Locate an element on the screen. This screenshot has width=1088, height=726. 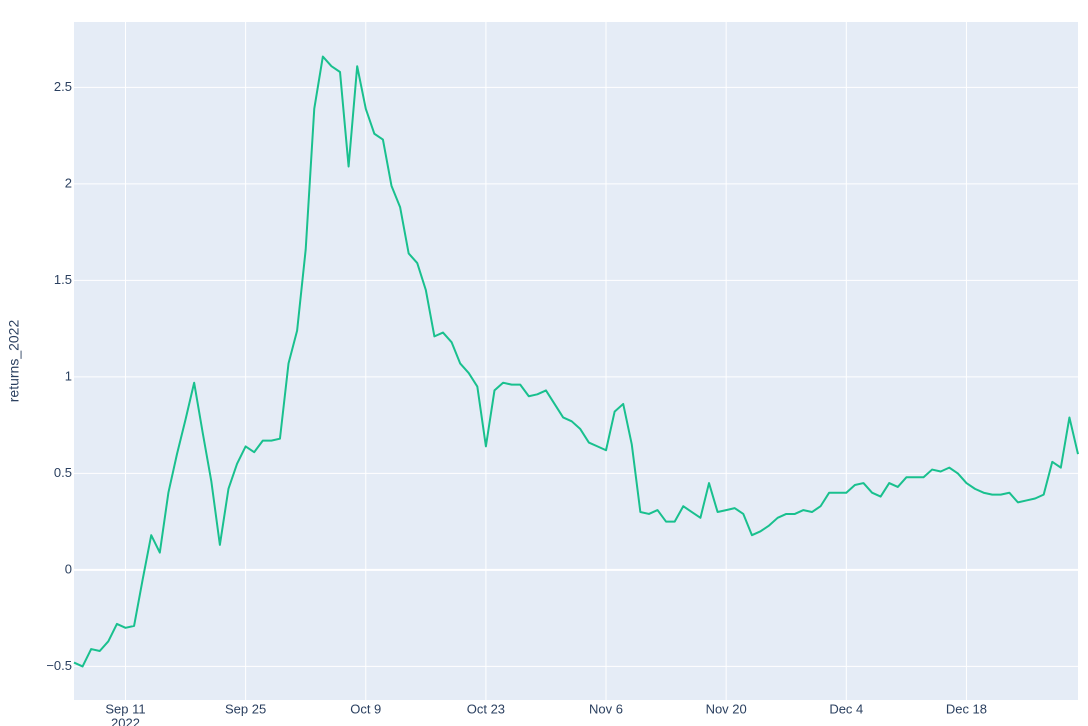
y-tick-label: 1 is located at coordinates (68, 375).